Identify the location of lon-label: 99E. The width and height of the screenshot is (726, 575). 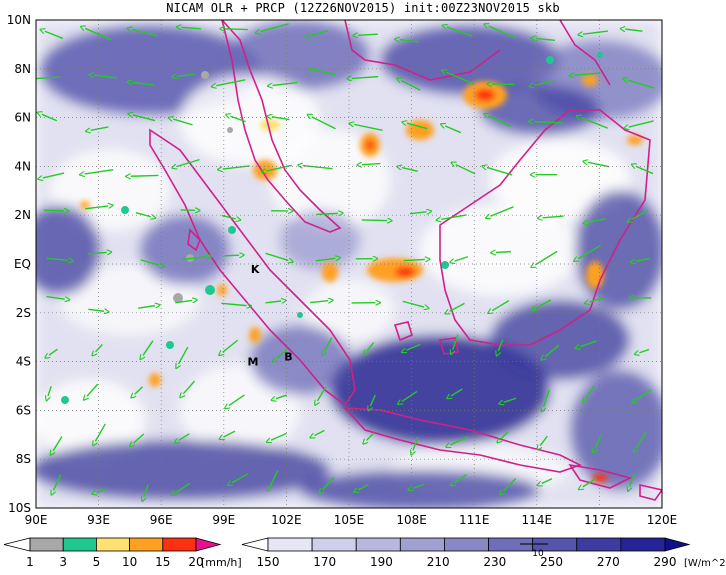
(223, 520).